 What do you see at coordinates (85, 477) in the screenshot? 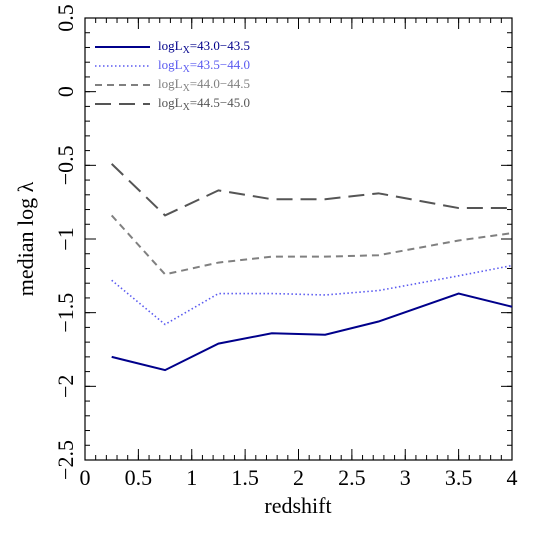
I see `x-tick-label: 0` at bounding box center [85, 477].